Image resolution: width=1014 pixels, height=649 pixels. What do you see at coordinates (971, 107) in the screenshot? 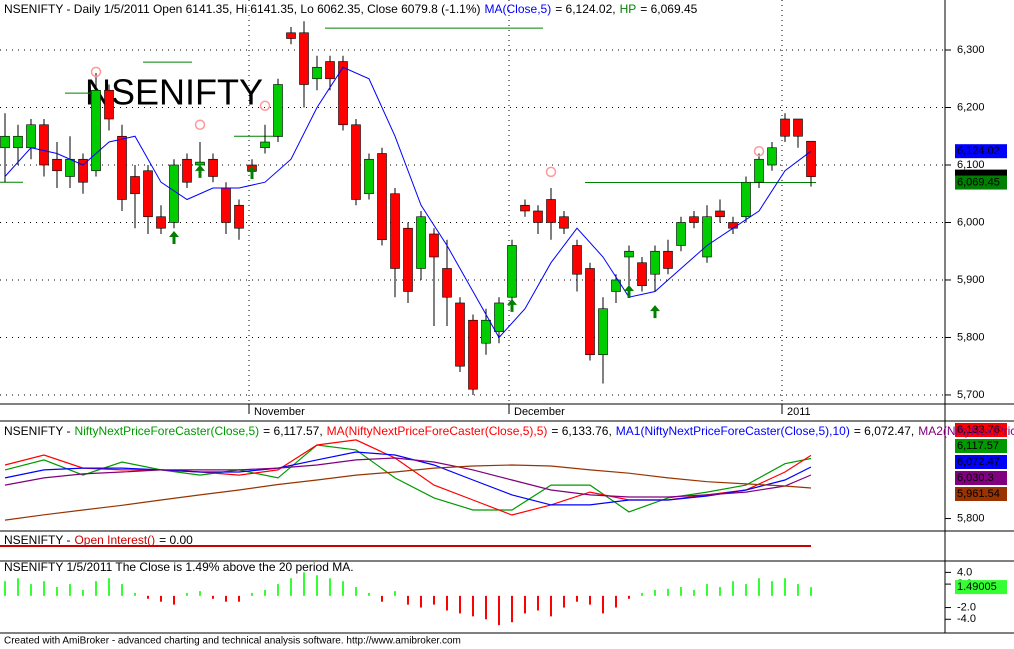
I see `y-tick-label: 6,200` at bounding box center [971, 107].